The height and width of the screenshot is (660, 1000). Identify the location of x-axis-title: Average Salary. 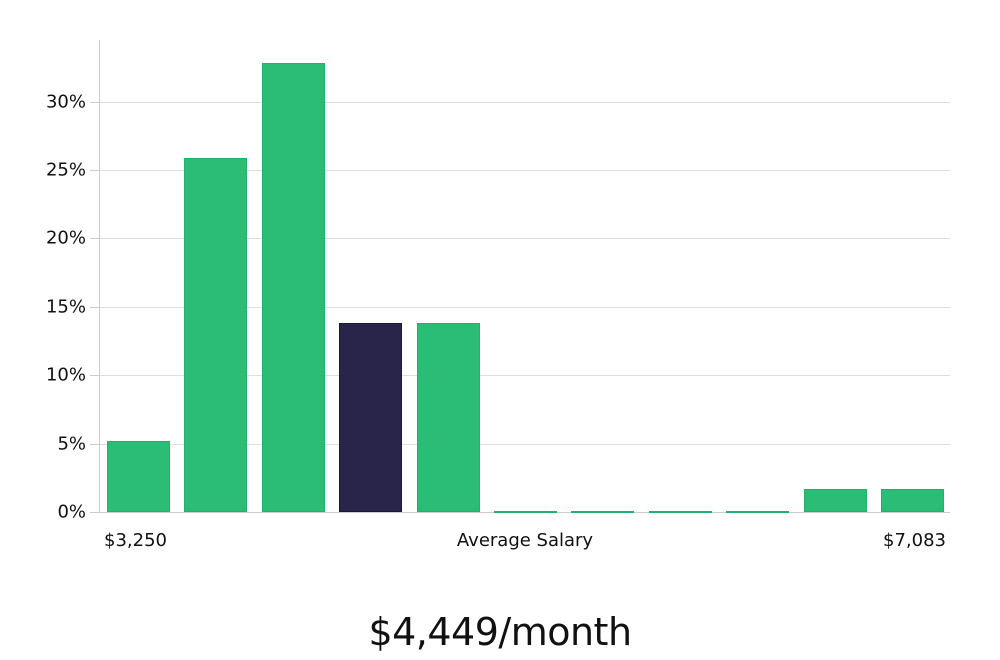
(525, 540).